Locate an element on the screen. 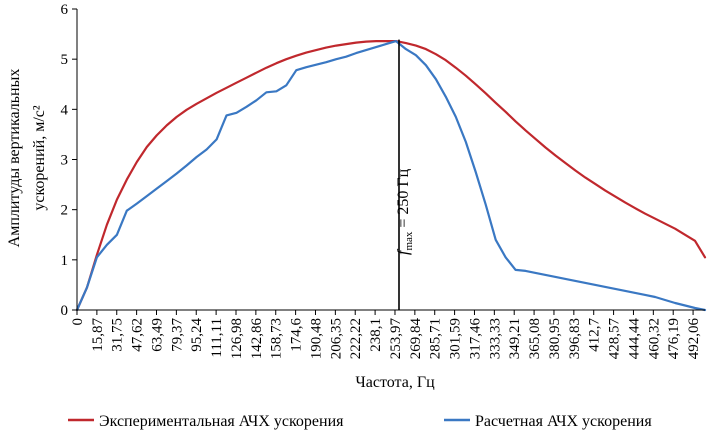 The height and width of the screenshot is (434, 710). x-tick-label: 190,48 is located at coordinates (316, 338).